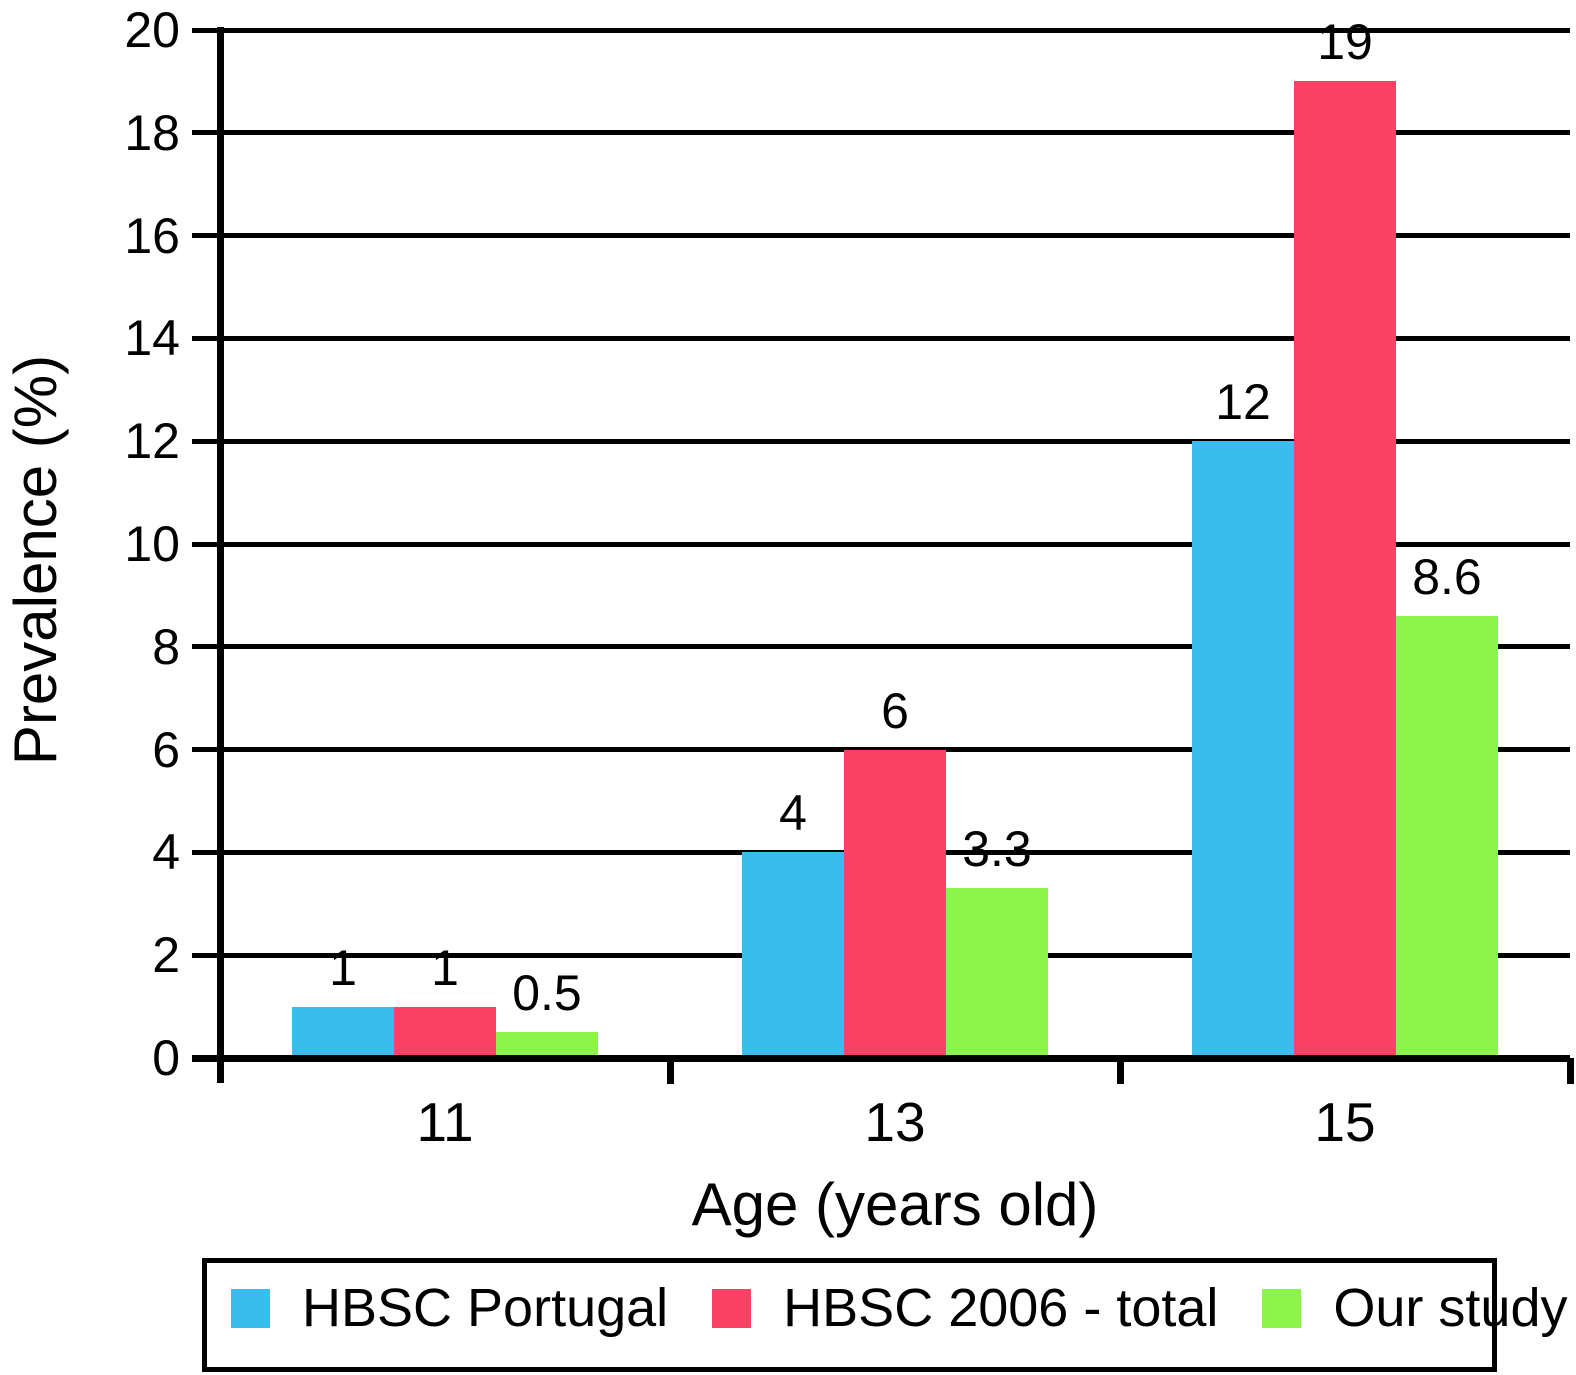 The image size is (1576, 1375). Describe the element at coordinates (1345, 42) in the screenshot. I see `bar-value-label: 19` at that location.